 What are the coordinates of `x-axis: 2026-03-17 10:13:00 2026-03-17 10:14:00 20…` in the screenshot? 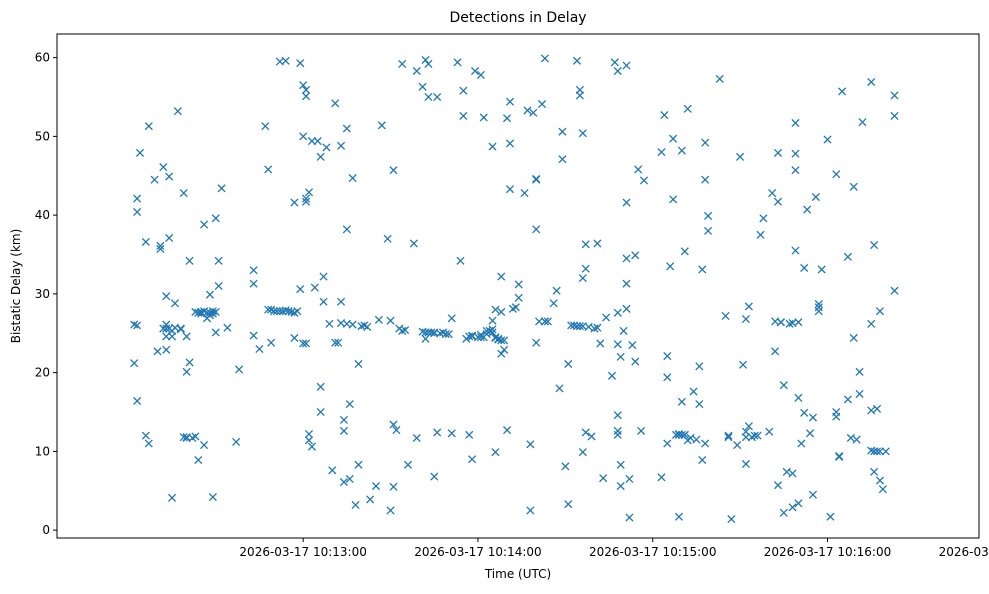 It's located at (614, 548).